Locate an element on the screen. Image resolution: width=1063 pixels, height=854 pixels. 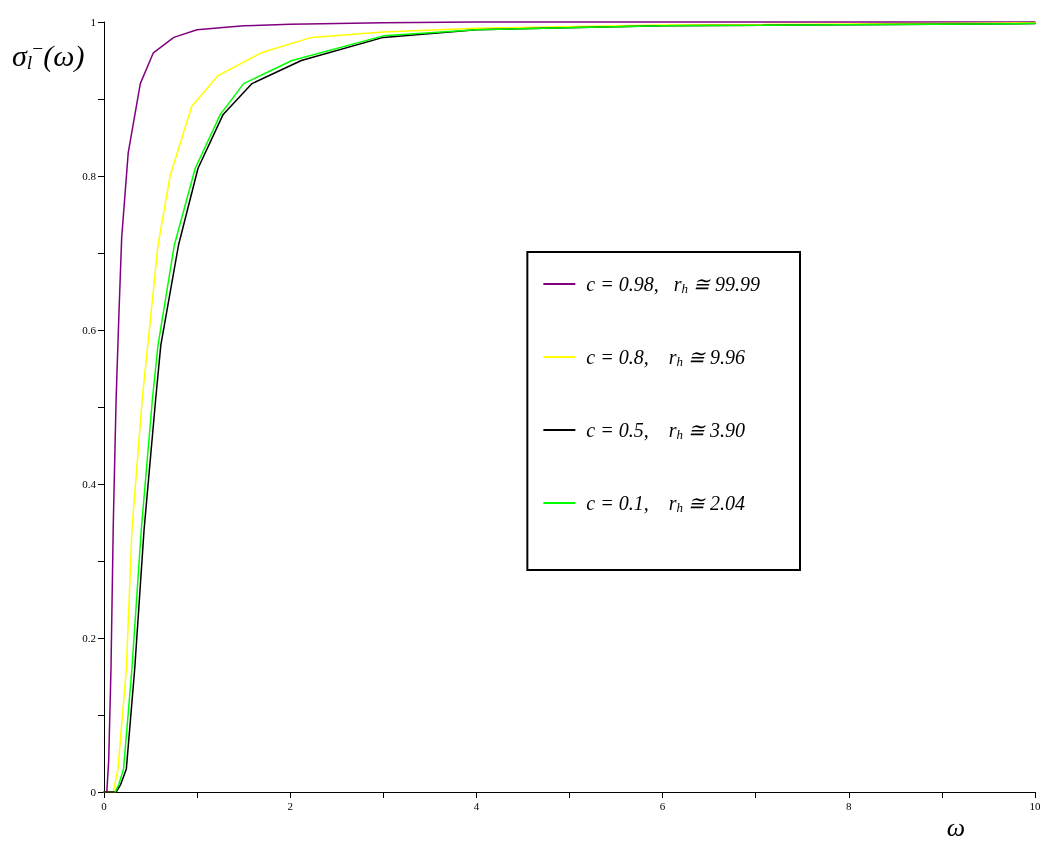
y-tick-label: 1 is located at coordinates (93, 22).